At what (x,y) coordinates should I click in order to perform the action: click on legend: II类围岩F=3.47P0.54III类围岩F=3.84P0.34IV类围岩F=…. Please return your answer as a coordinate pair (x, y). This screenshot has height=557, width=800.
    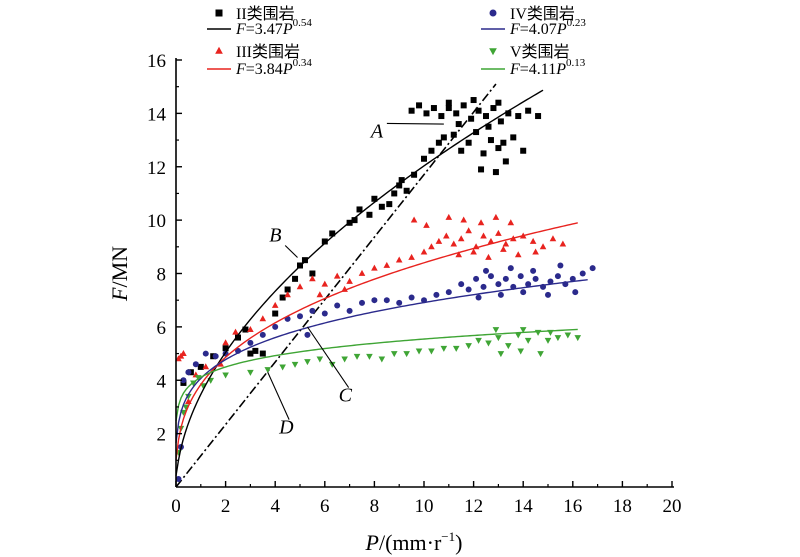
    Looking at the image, I should click on (396, 41).